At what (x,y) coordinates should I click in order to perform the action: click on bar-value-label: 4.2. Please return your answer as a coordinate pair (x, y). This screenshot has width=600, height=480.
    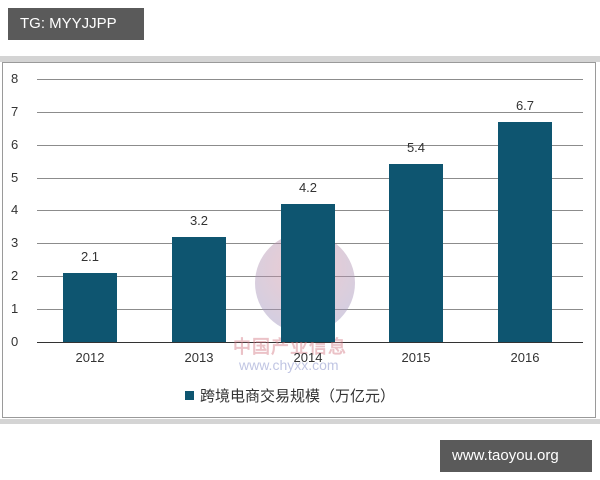
    Looking at the image, I should click on (308, 187).